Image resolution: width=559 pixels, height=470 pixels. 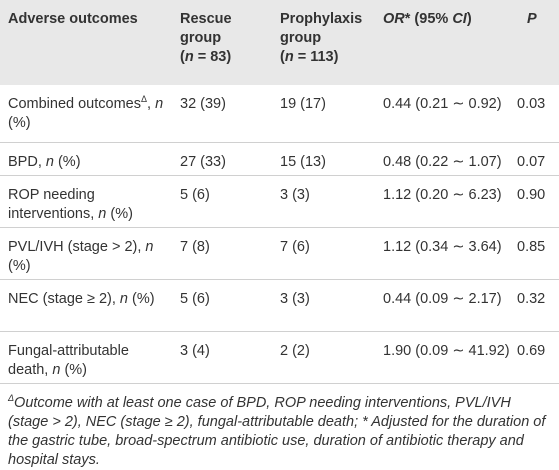 What do you see at coordinates (11, 397) in the screenshot?
I see `footnote-mark: Δ` at bounding box center [11, 397].